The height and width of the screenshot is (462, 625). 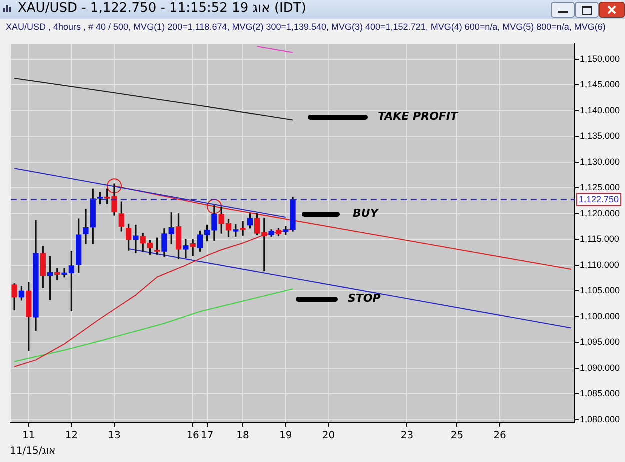 What do you see at coordinates (600, 213) in the screenshot?
I see `y-tick-label: 1,120.000` at bounding box center [600, 213].